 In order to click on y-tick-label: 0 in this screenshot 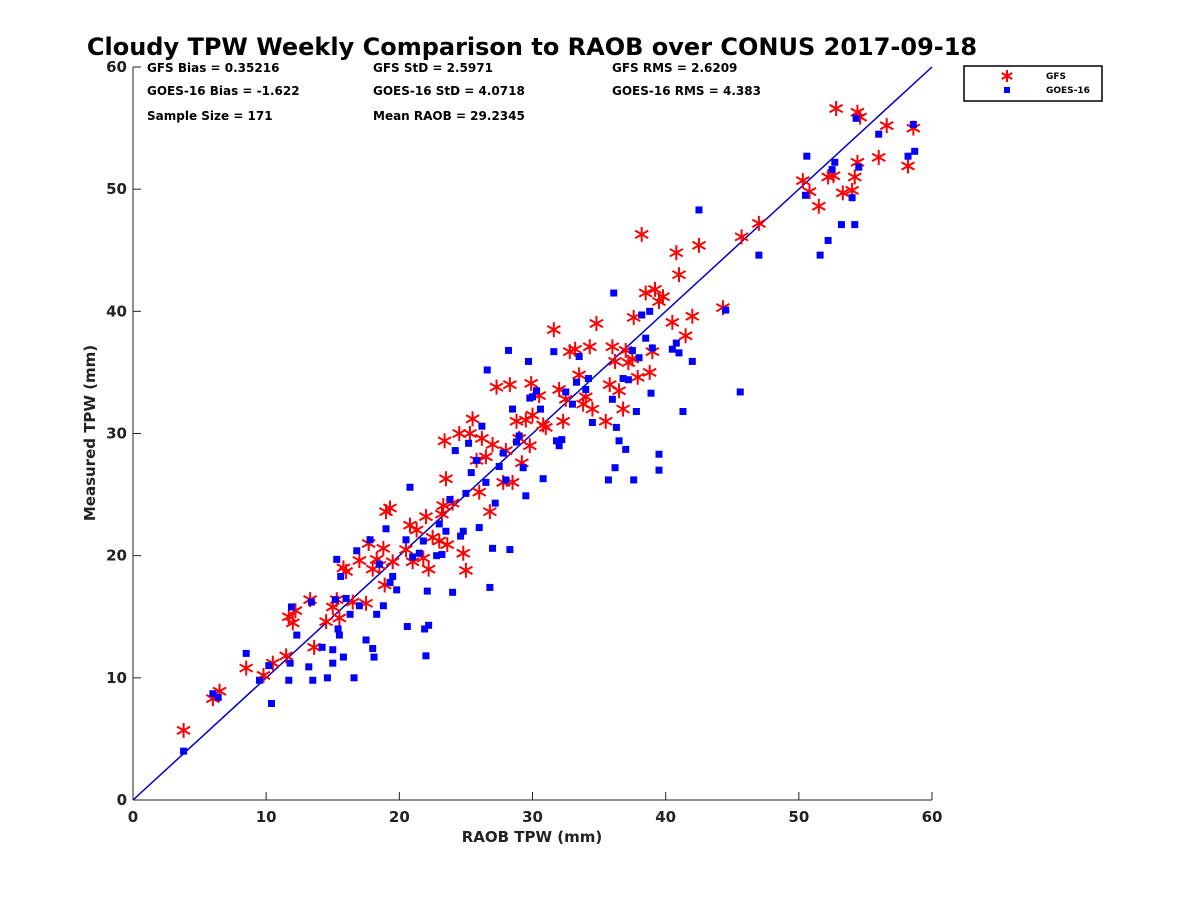, I will do `click(122, 800)`.